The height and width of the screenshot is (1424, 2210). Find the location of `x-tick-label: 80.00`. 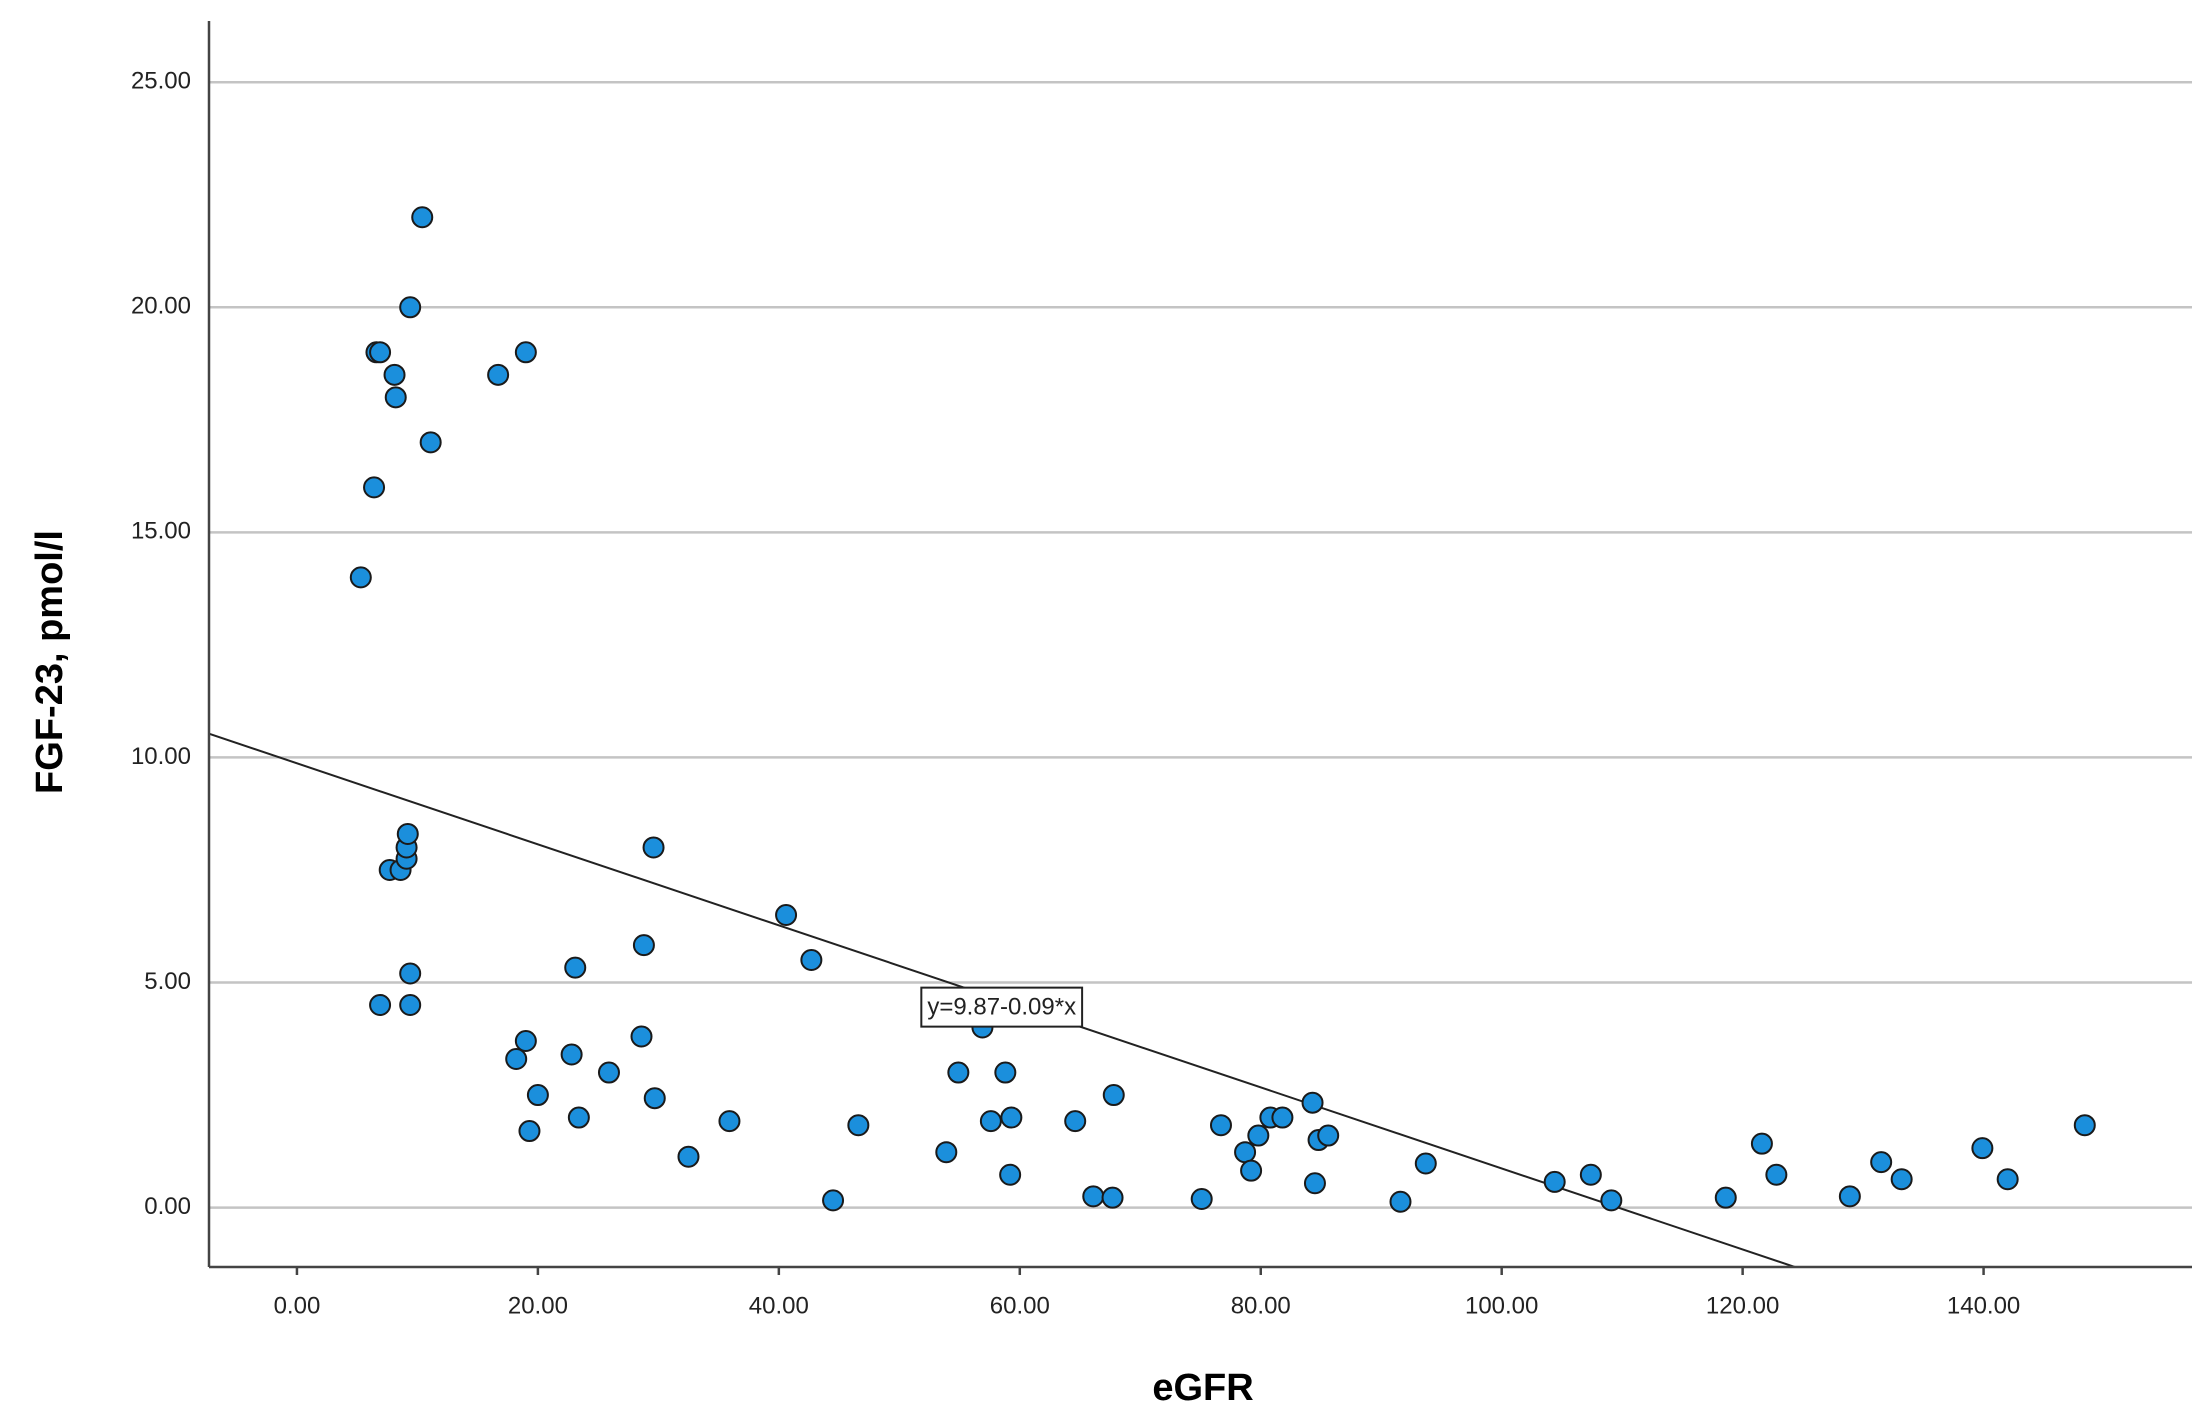

x-tick-label: 80.00 is located at coordinates (1261, 1305).